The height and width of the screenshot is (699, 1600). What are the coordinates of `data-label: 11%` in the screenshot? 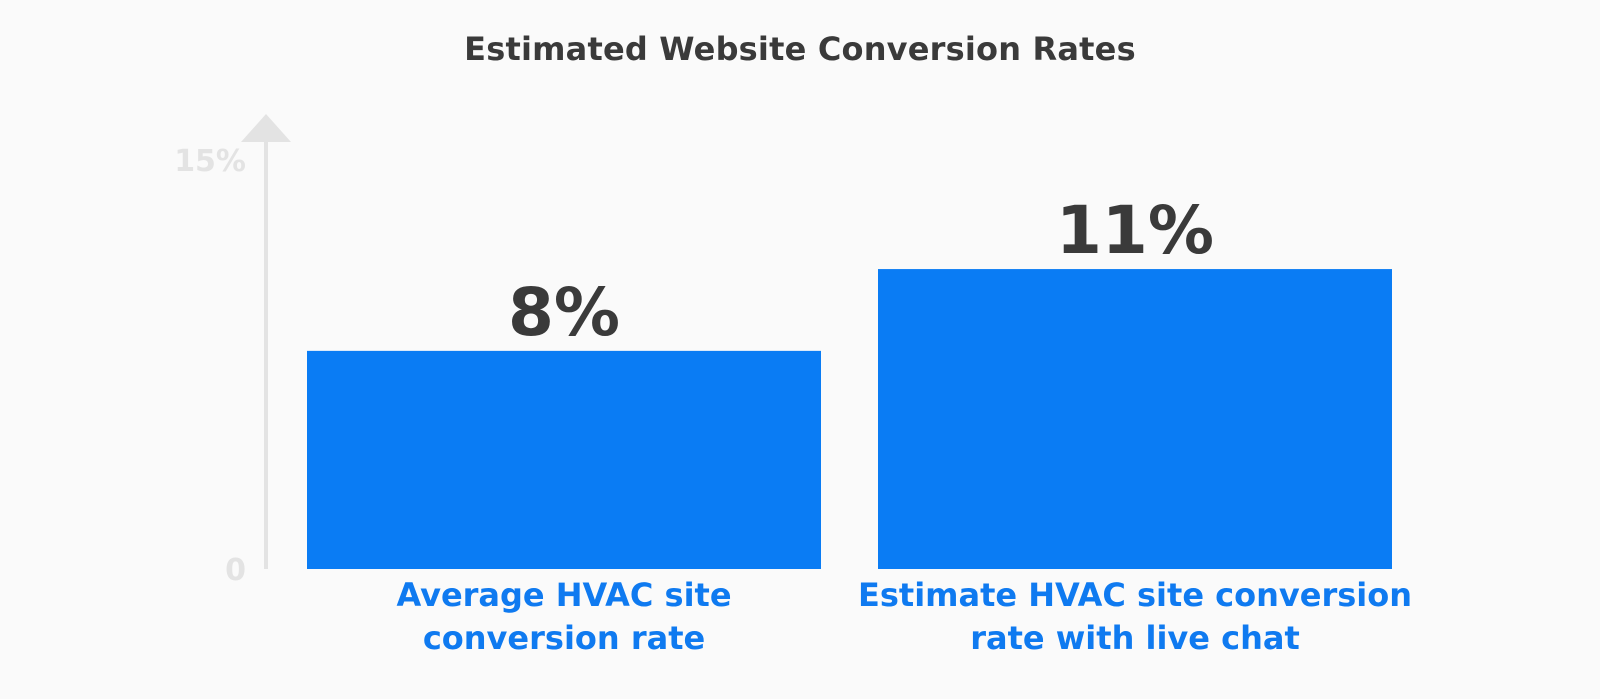 It's located at (1135, 230).